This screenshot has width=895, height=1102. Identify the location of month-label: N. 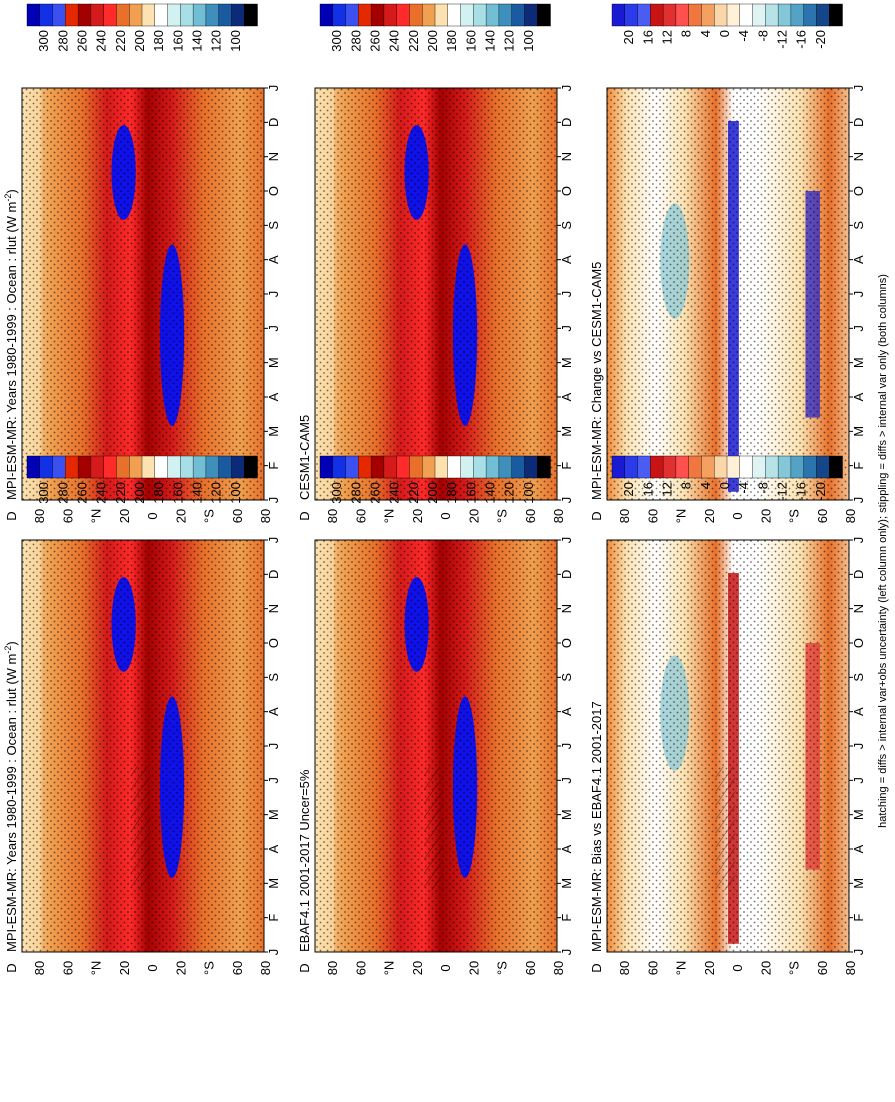
(858, 156).